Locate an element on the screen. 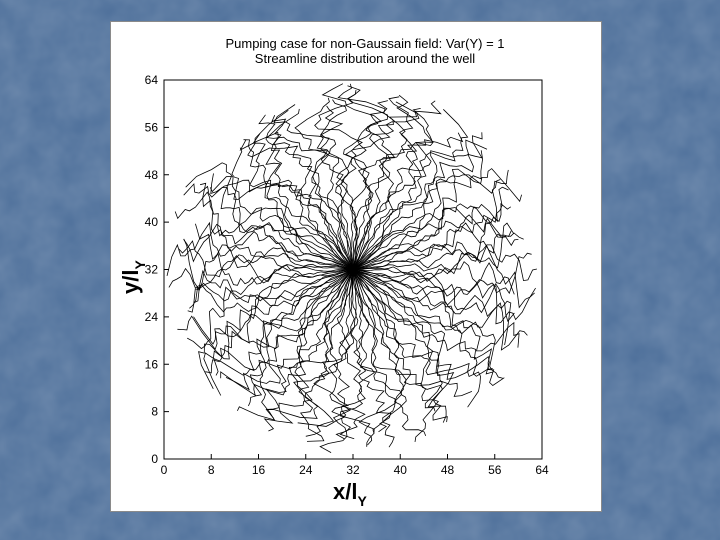 This screenshot has width=720, height=540. y-tick-label: 24 is located at coordinates (152, 317).